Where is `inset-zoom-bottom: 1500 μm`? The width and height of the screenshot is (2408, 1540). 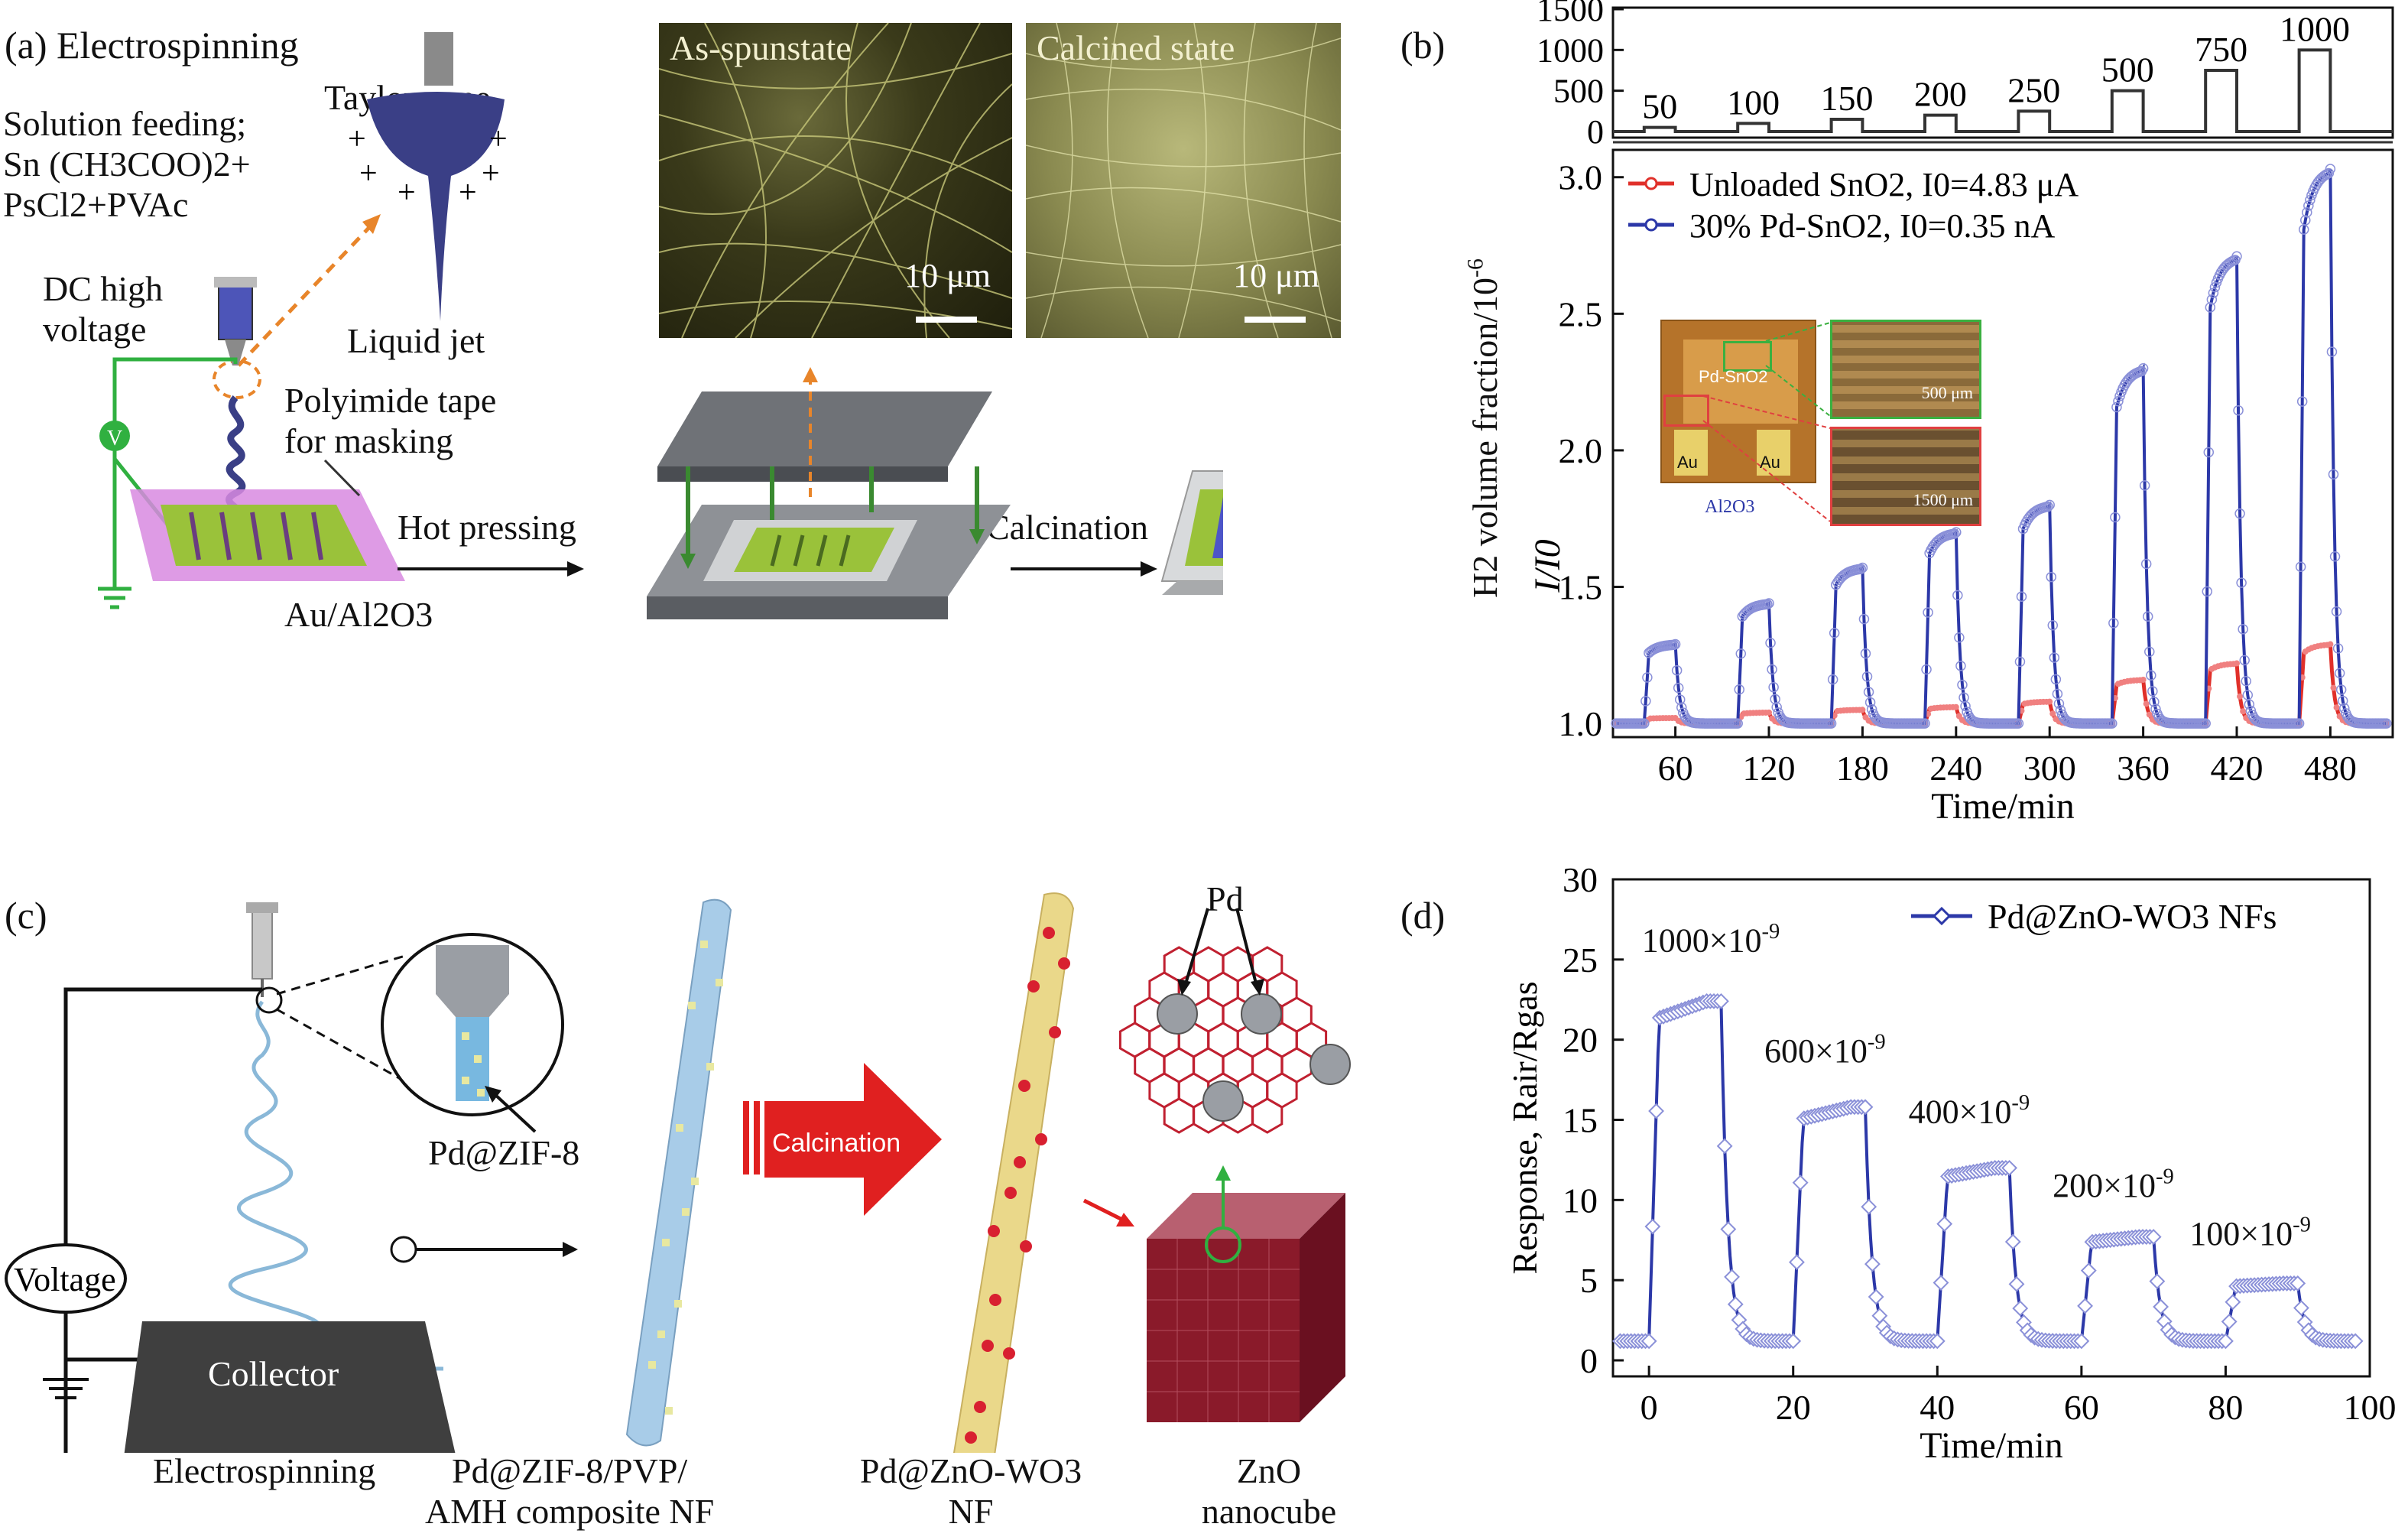
inset-zoom-bottom: 1500 μm is located at coordinates (1906, 476).